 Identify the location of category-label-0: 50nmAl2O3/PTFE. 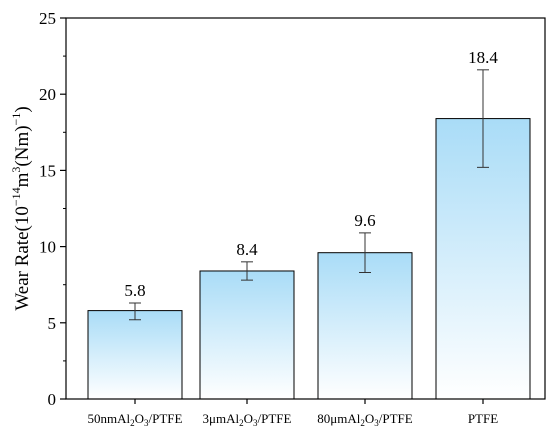
(135, 419).